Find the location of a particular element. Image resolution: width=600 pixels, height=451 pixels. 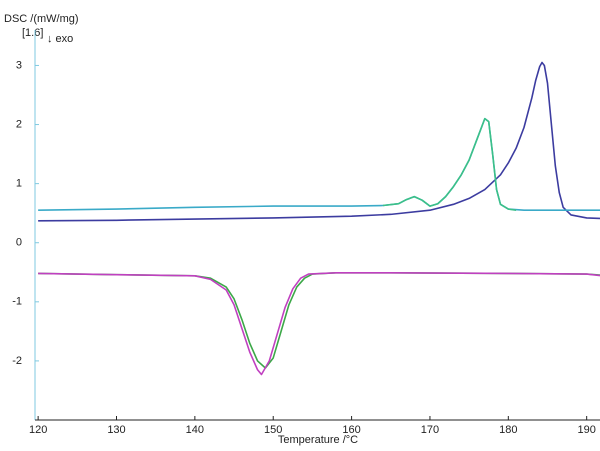

annotation: [1.6] is located at coordinates (32, 33).